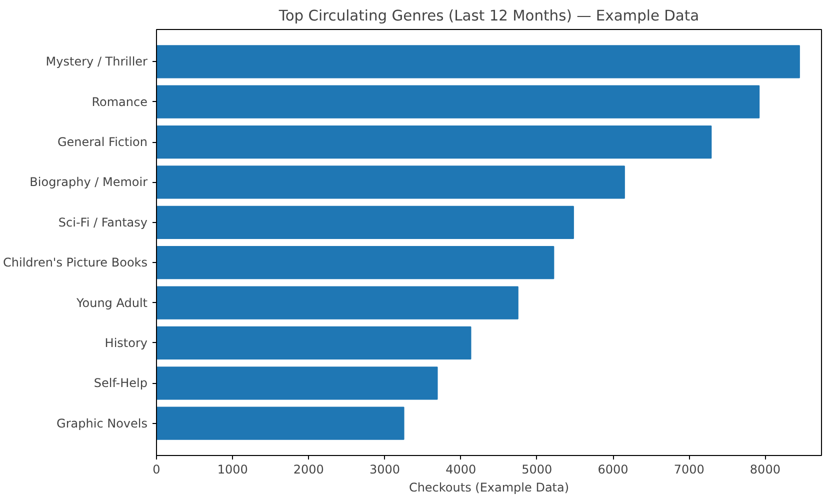  I want to click on y-tick-label: Young Adult, so click(112, 303).